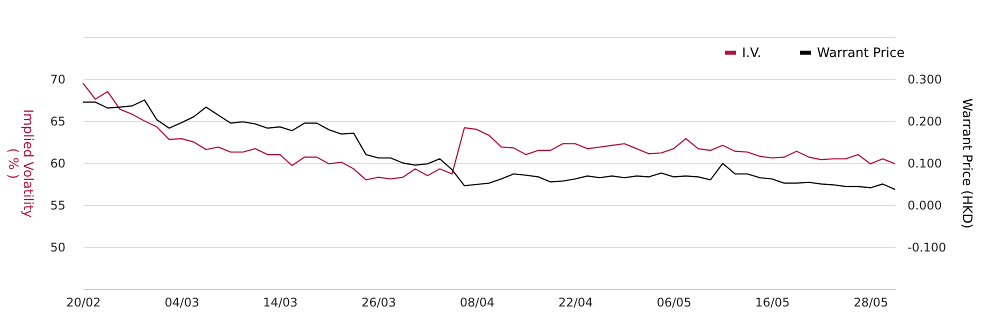 This screenshot has height=324, width=1000. Describe the element at coordinates (58, 163) in the screenshot. I see `y-tick-label: 60` at that location.